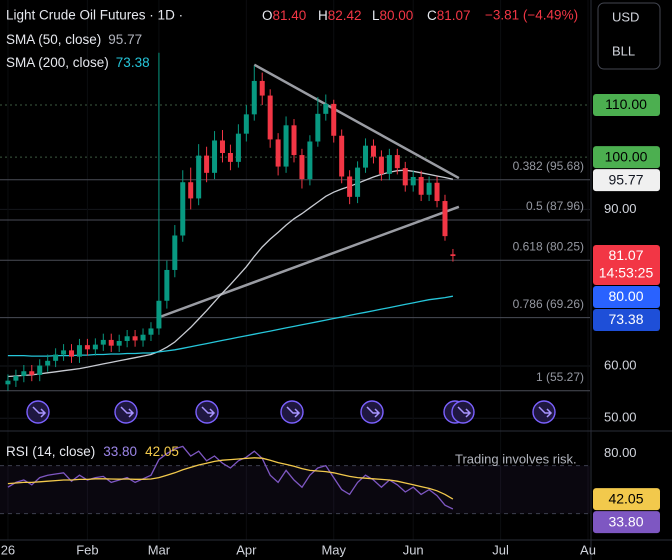 Image resolution: width=672 pixels, height=560 pixels. What do you see at coordinates (588, 549) in the screenshot?
I see `x-tick-label: Au` at bounding box center [588, 549].